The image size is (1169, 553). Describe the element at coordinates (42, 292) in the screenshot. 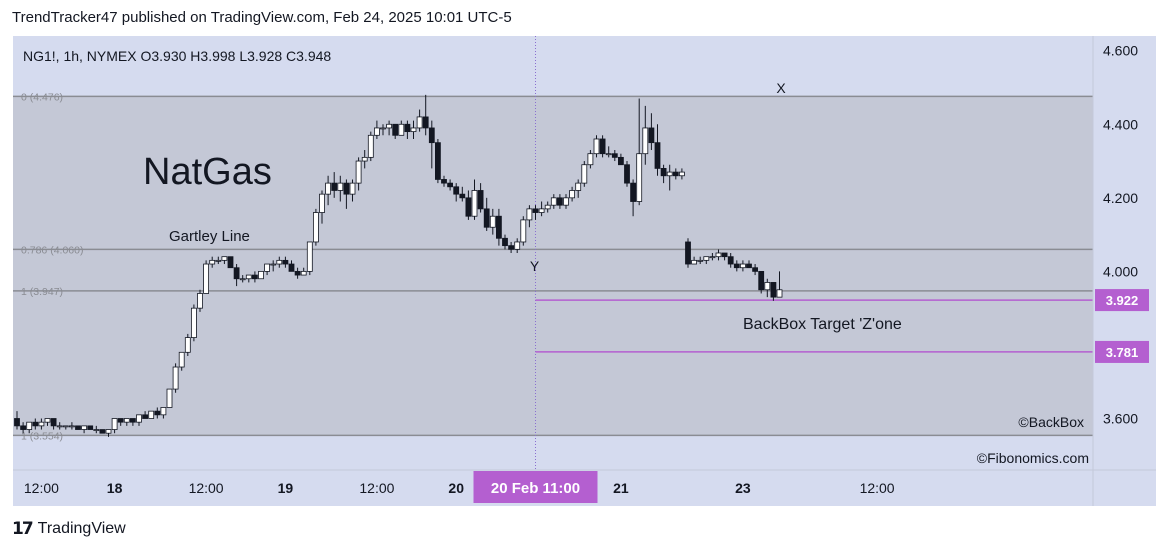

I see `fib-level-label: 1 (3.947)` at that location.